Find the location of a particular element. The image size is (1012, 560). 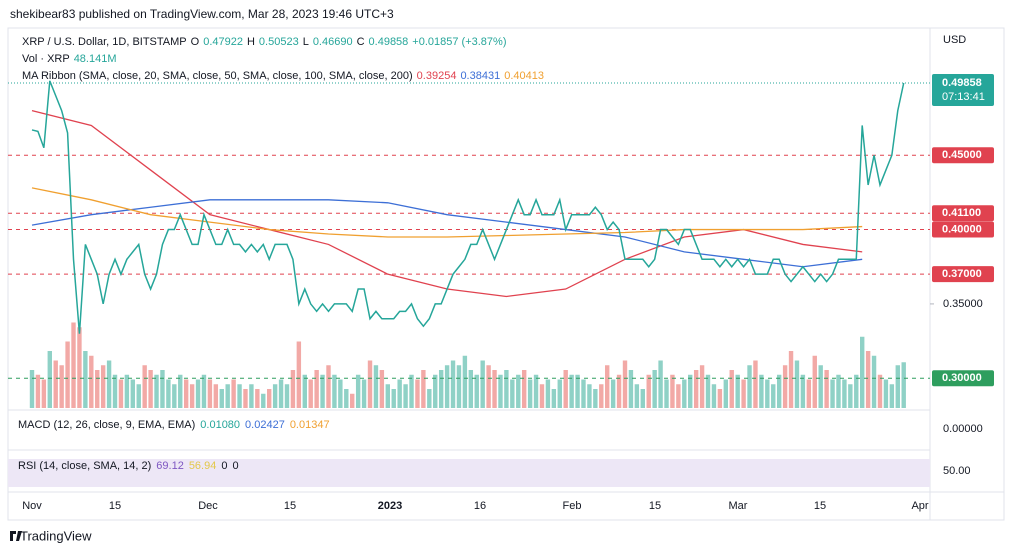

legend-row: Vol · XRP 48.141M is located at coordinates (69, 59).